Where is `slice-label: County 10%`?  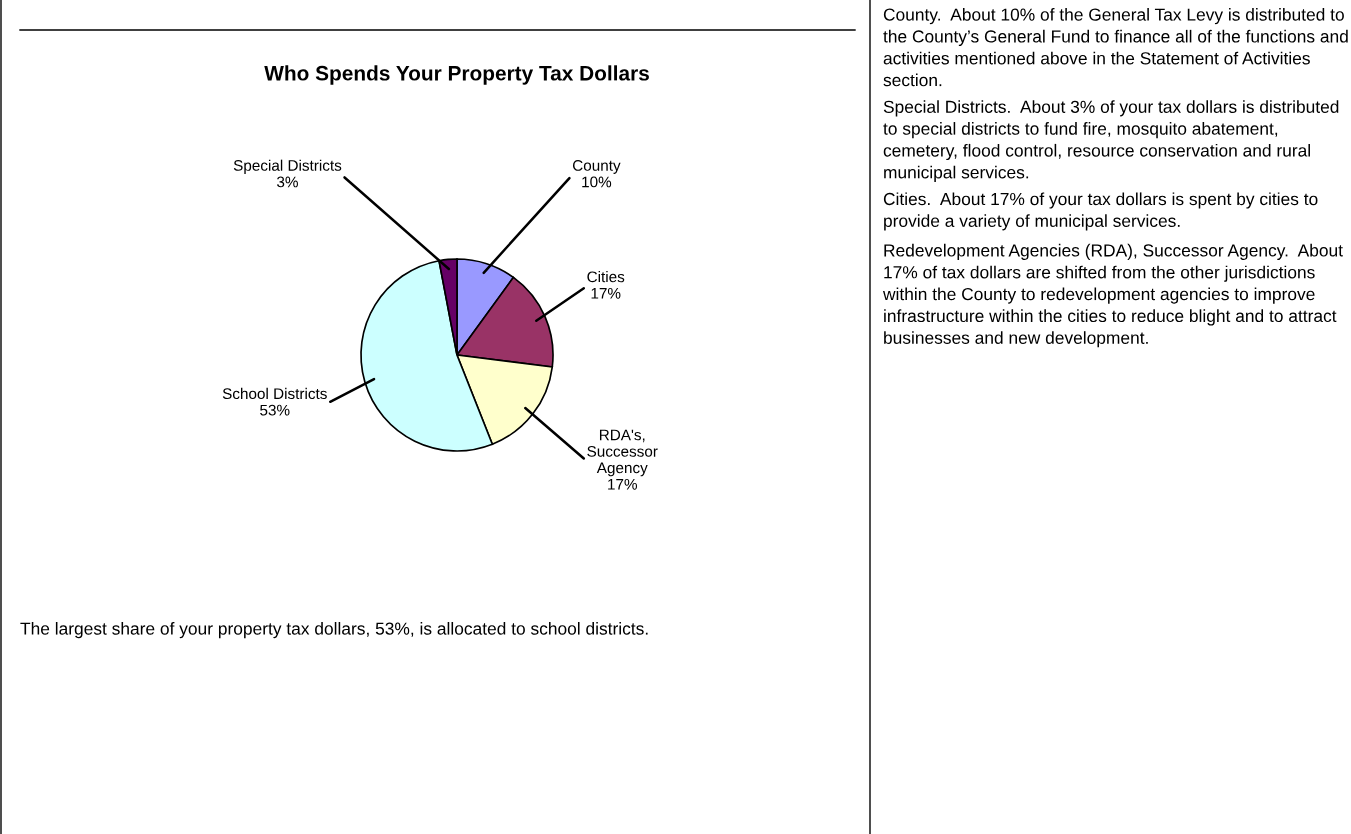 slice-label: County 10% is located at coordinates (596, 174).